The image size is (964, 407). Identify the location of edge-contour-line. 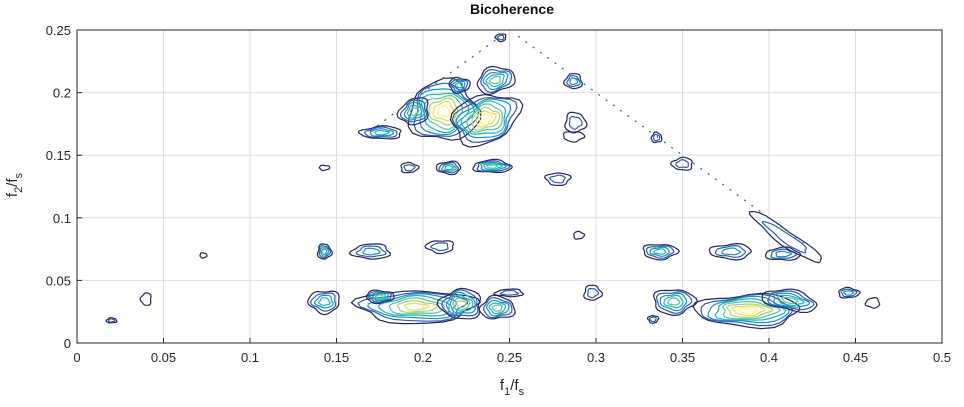
(432, 86).